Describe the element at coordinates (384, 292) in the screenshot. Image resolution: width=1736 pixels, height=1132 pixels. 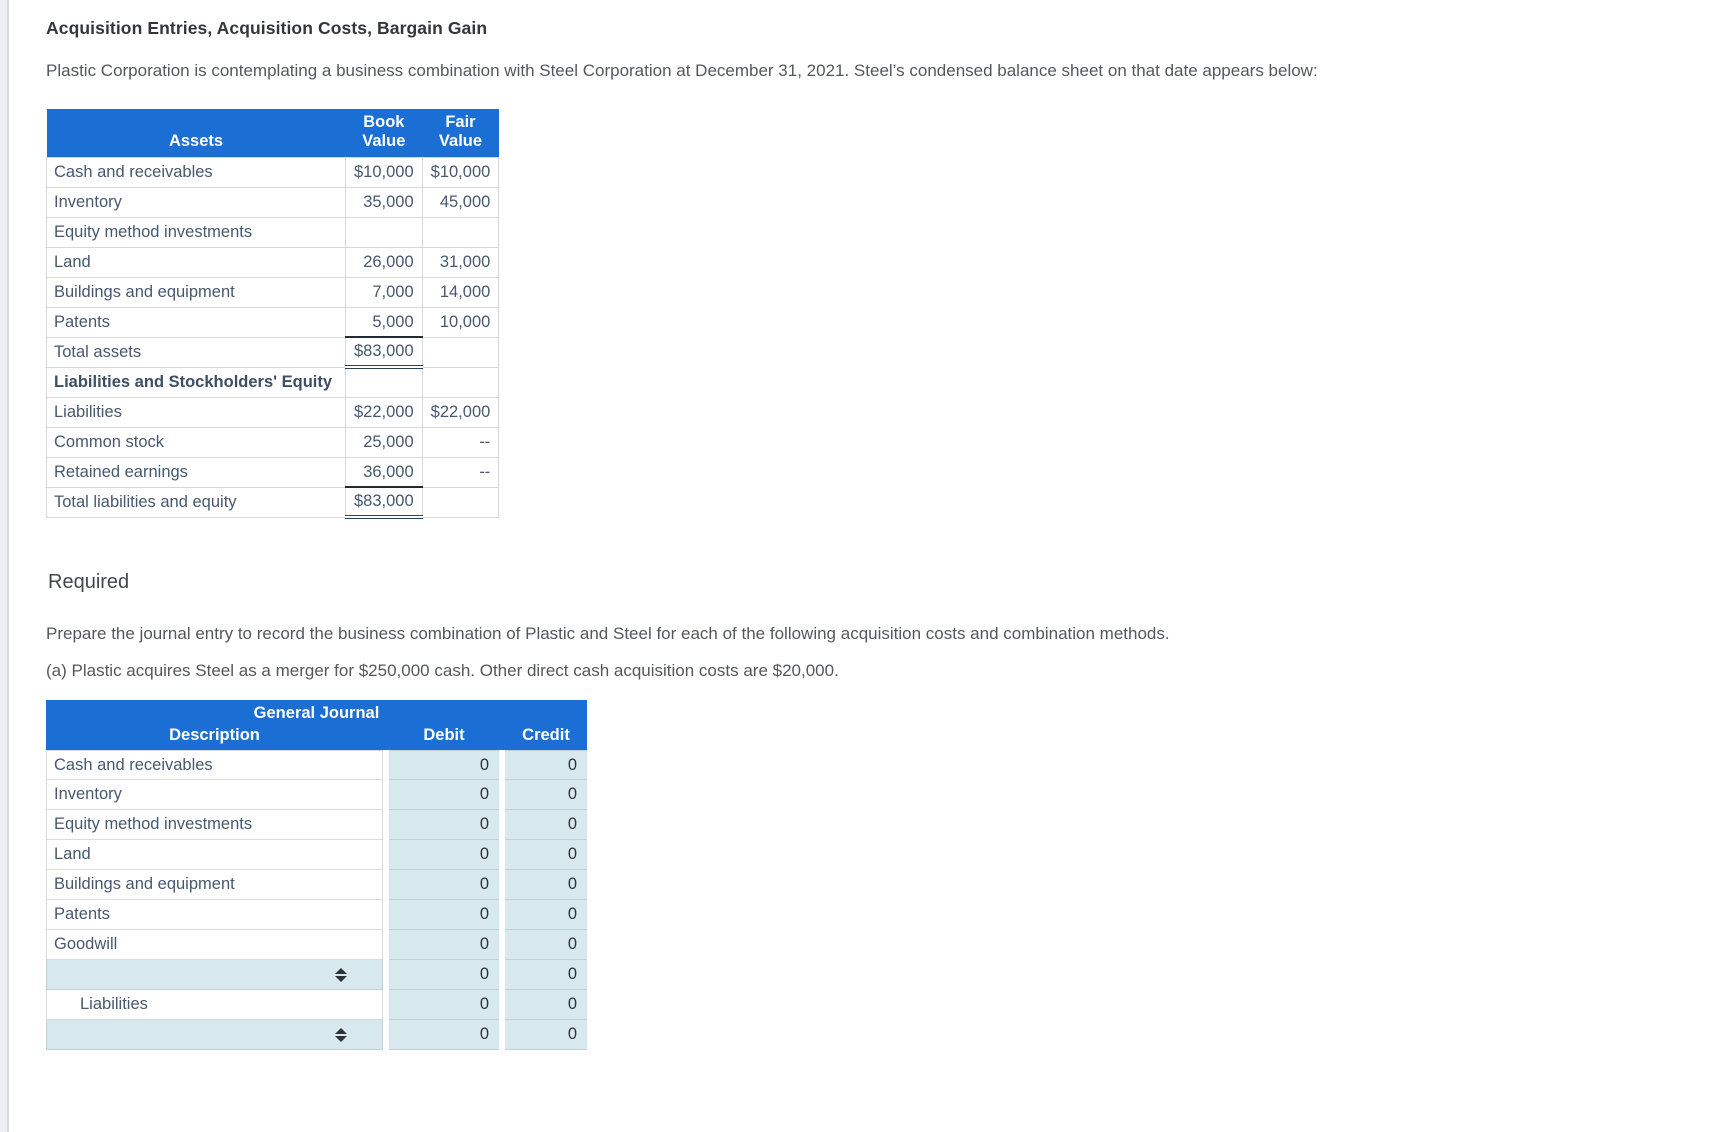
I see `balance-sheet-book-value: 7,000` at that location.